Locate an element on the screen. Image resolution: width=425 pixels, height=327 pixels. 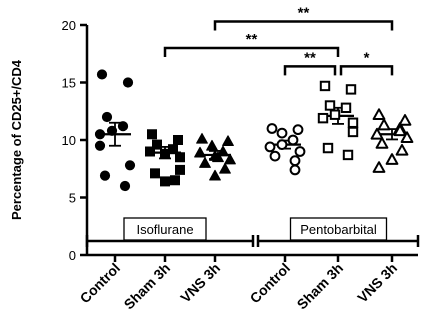
y-tick-label: 20 is located at coordinates (69, 25).